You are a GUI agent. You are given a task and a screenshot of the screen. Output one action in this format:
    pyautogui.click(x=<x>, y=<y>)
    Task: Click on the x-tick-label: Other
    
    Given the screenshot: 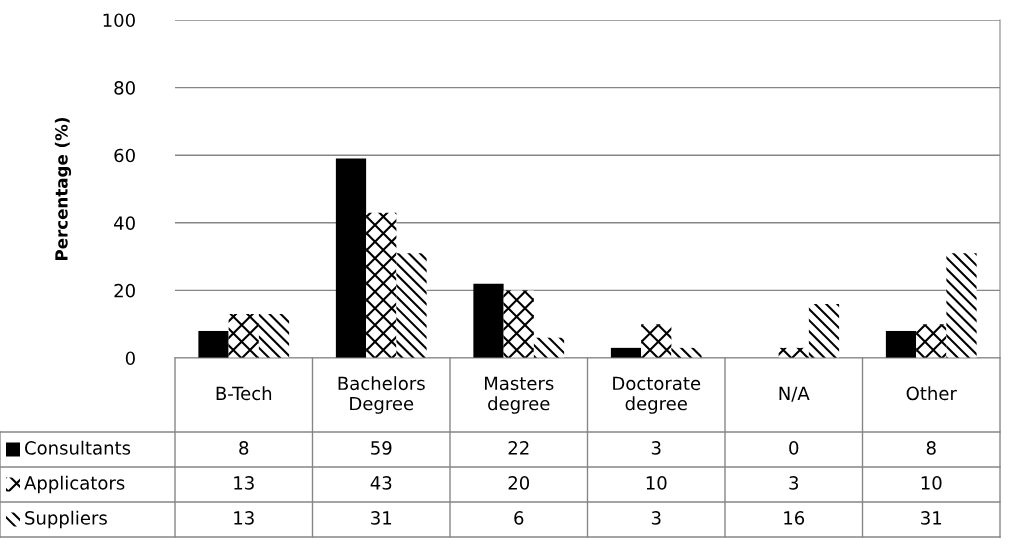 What is the action you would take?
    pyautogui.click(x=931, y=393)
    